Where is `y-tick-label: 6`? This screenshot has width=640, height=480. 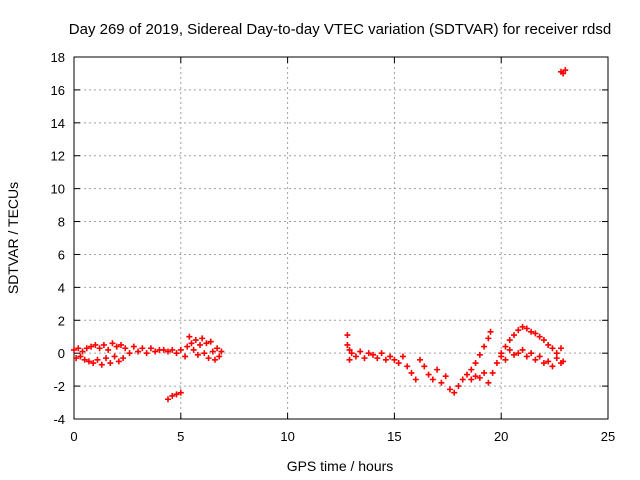 y-tick-label: 6 is located at coordinates (61, 254).